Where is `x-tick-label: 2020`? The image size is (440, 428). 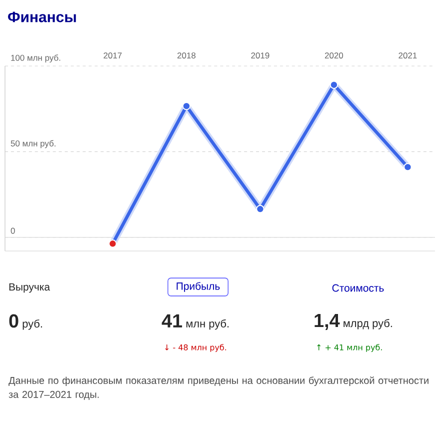 x-tick-label: 2020 is located at coordinates (334, 55).